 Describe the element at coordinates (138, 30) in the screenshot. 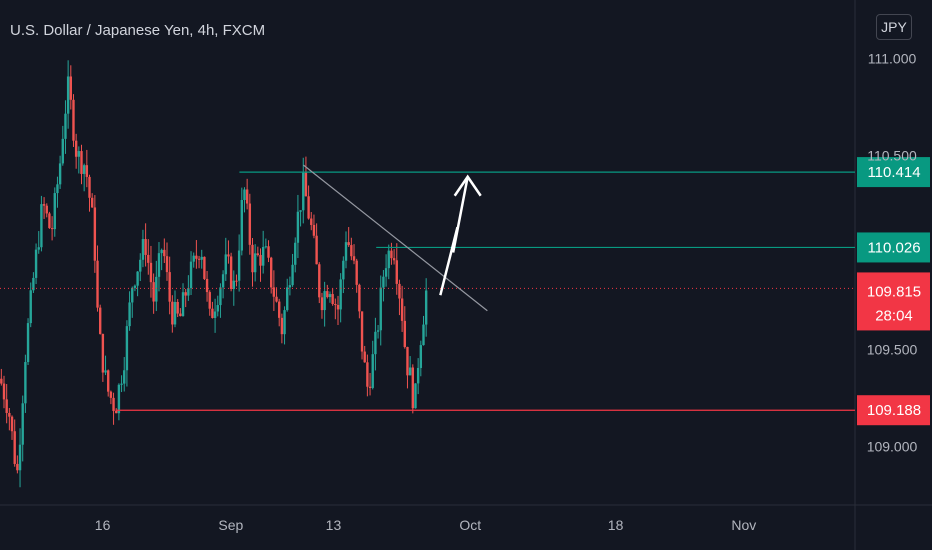

I see `chart-title: U.S. Dollar / Japanese Yen, 4h, FXCM` at that location.